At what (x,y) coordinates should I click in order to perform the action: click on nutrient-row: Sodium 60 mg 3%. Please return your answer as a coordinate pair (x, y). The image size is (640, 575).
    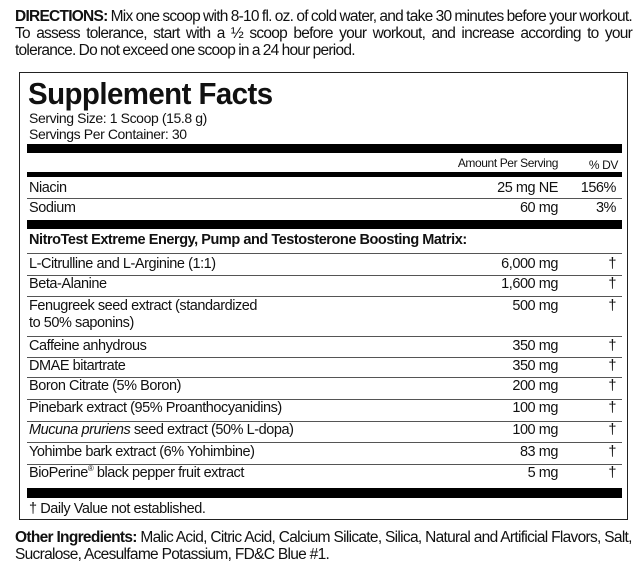
    Looking at the image, I should click on (325, 208).